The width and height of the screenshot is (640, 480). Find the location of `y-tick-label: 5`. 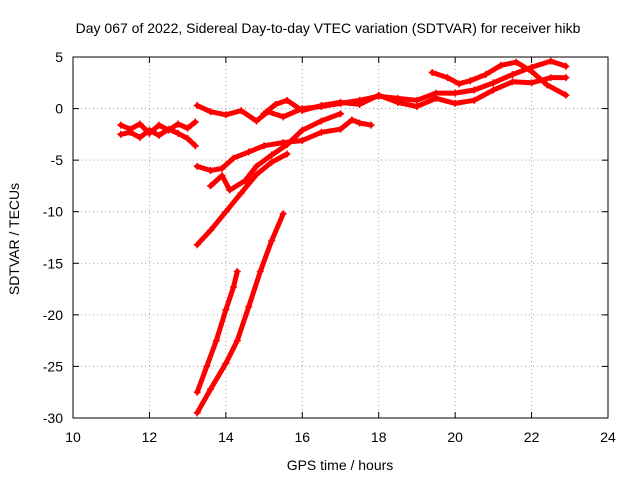

y-tick-label: 5 is located at coordinates (59, 57).